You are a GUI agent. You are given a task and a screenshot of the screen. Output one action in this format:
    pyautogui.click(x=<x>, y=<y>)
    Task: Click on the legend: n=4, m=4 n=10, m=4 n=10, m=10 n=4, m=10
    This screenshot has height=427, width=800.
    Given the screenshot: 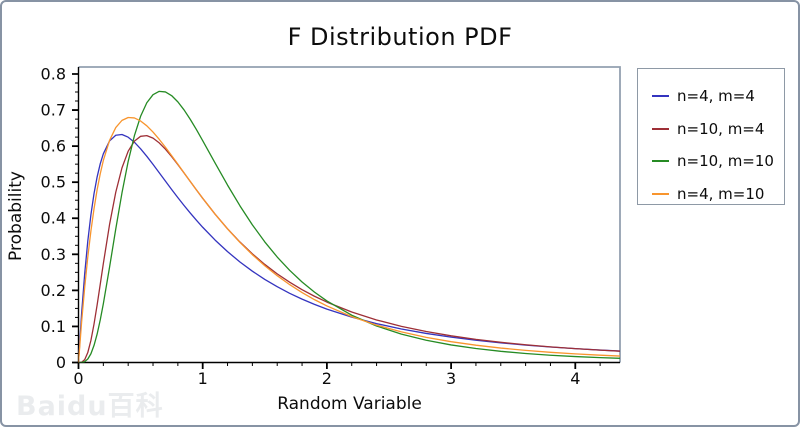 What is the action you would take?
    pyautogui.click(x=711, y=136)
    